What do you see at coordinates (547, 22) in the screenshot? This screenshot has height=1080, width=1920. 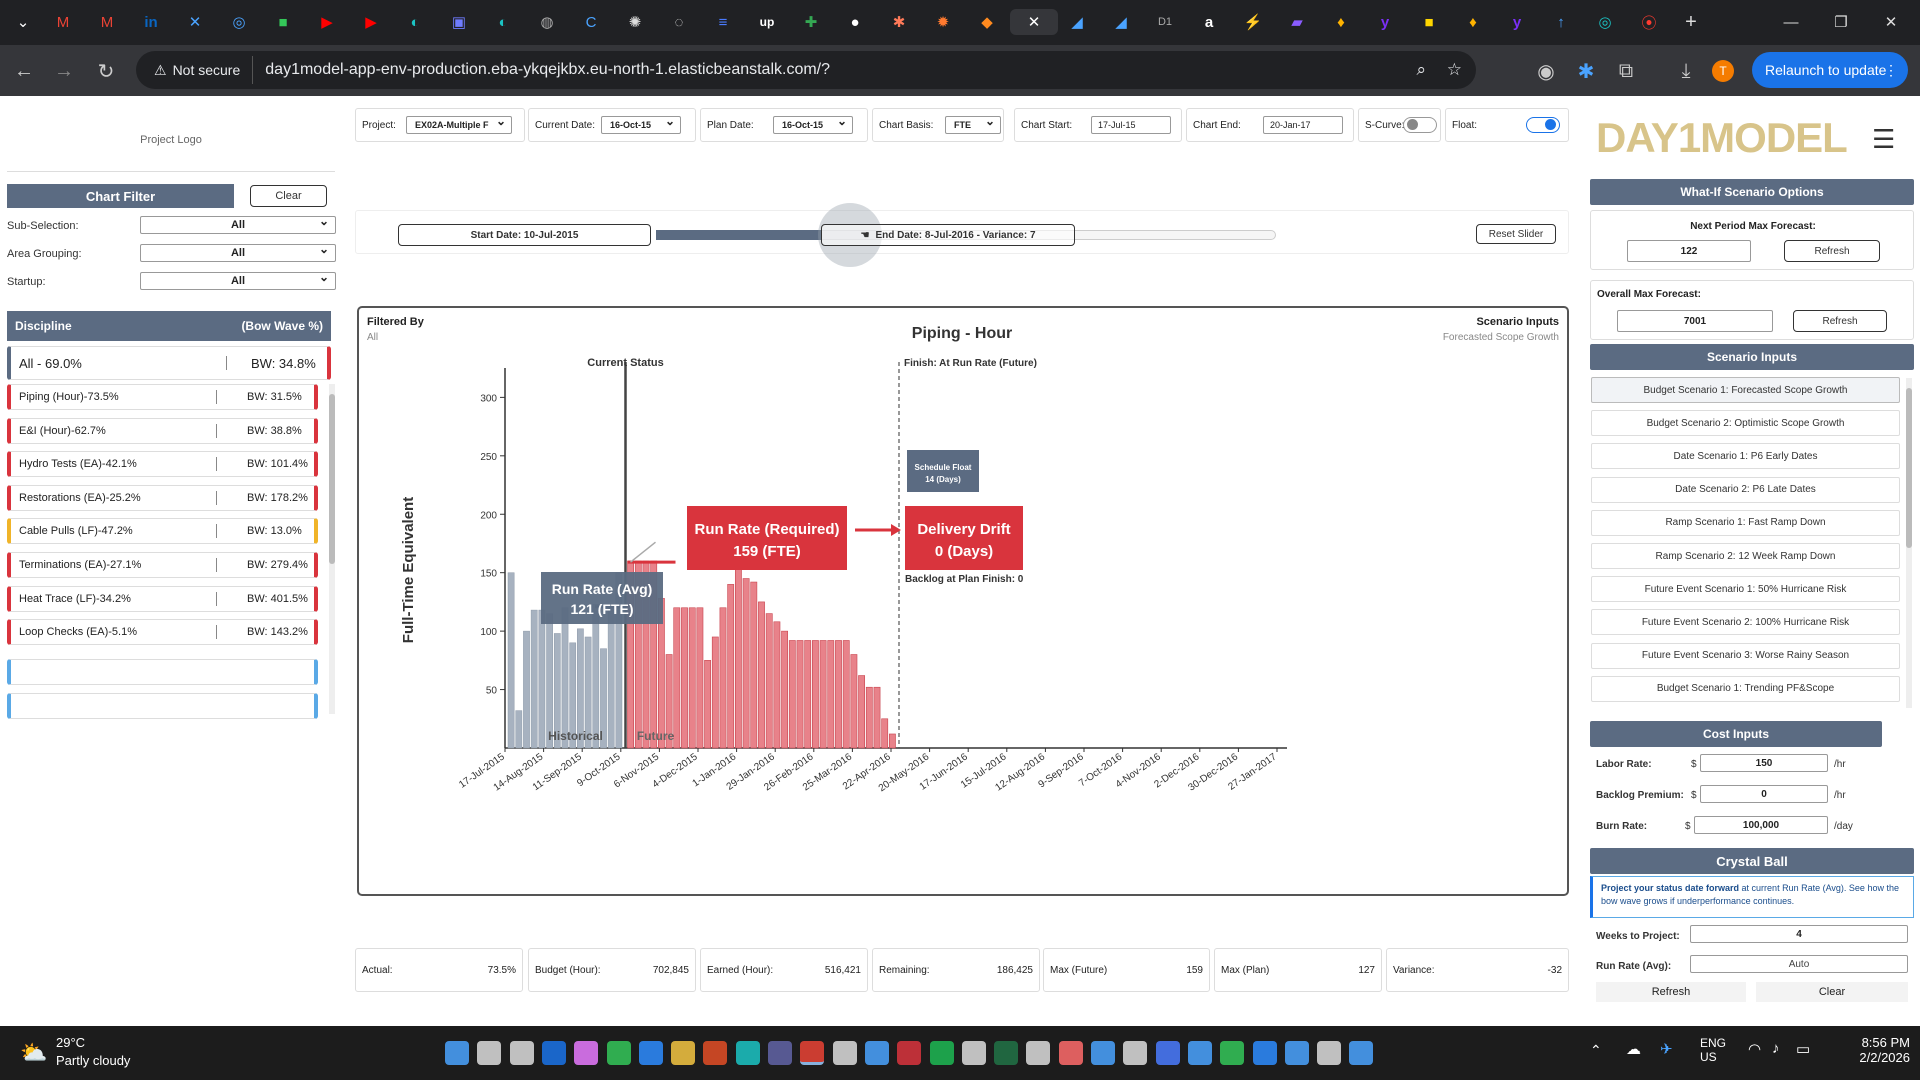 I see `tab-globe-icon: ◍` at bounding box center [547, 22].